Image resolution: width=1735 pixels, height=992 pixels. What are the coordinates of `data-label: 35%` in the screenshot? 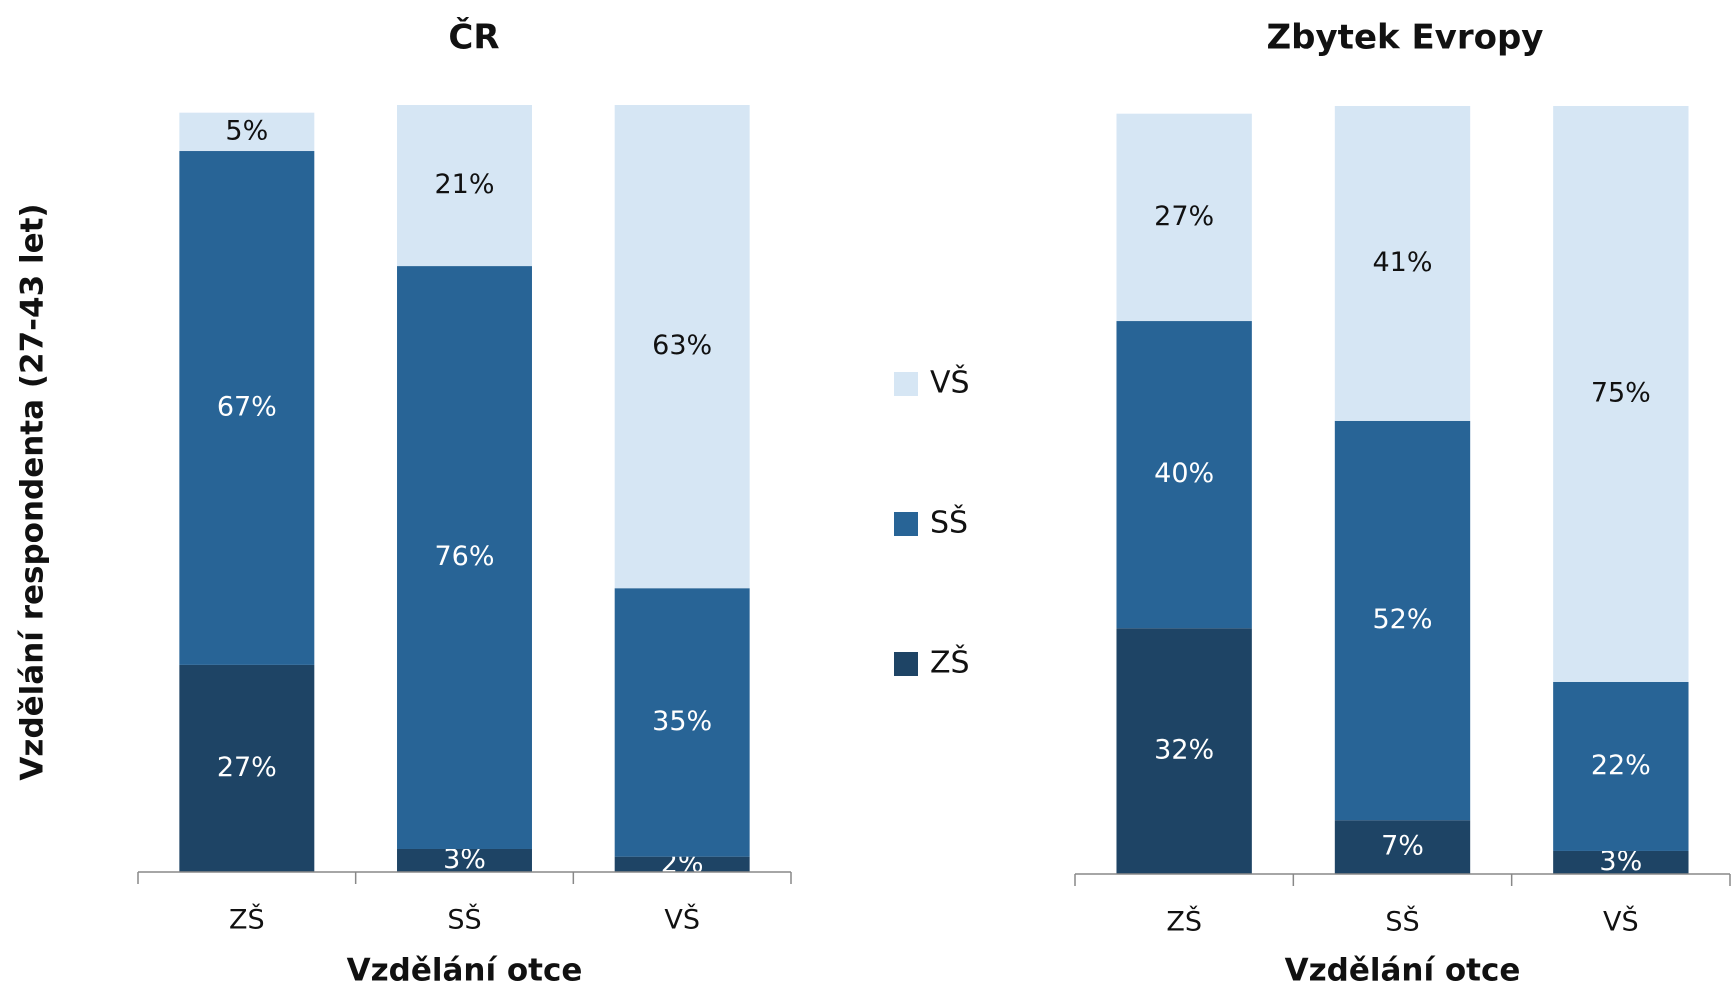 It's located at (682, 721).